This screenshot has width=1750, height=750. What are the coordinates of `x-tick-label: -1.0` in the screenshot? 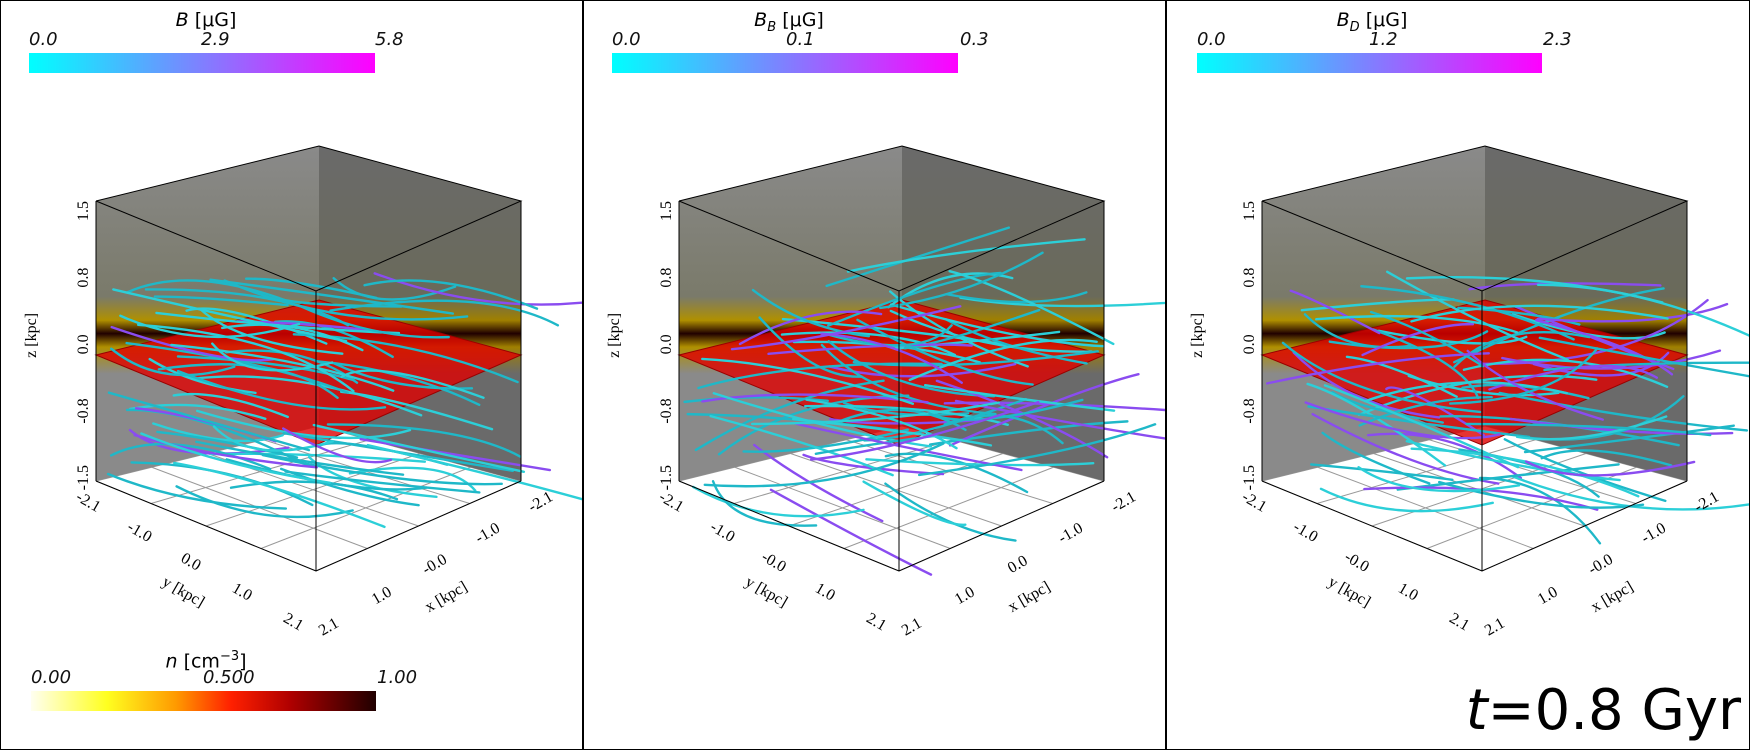 It's located at (1071, 533).